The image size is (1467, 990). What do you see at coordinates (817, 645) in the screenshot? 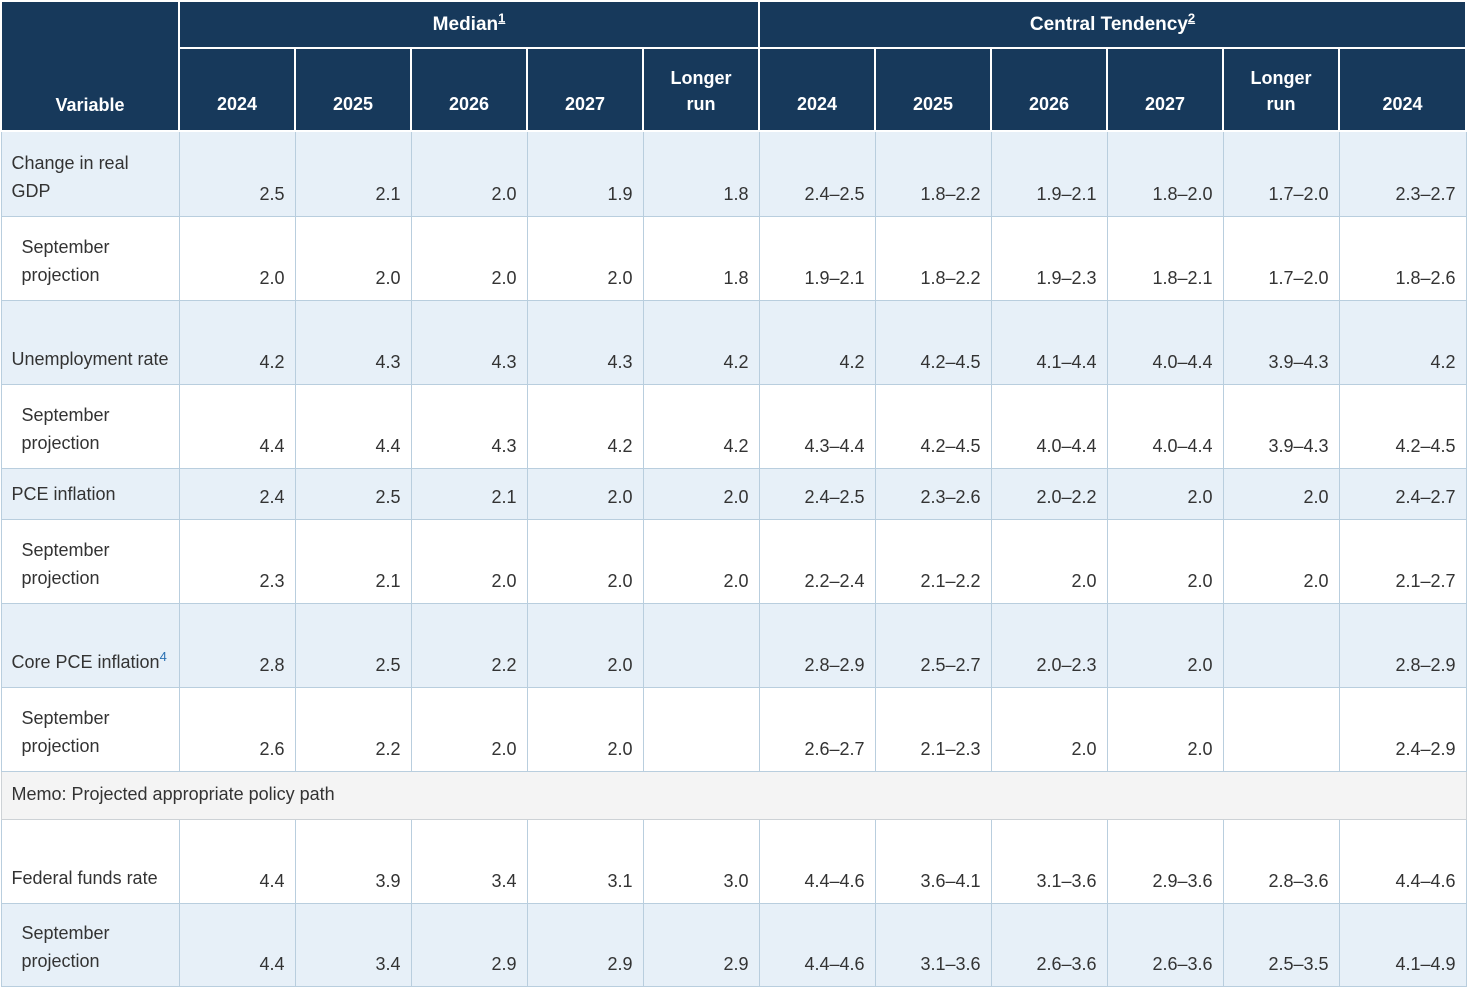
I see `value-cell: 2.8–2.9` at bounding box center [817, 645].